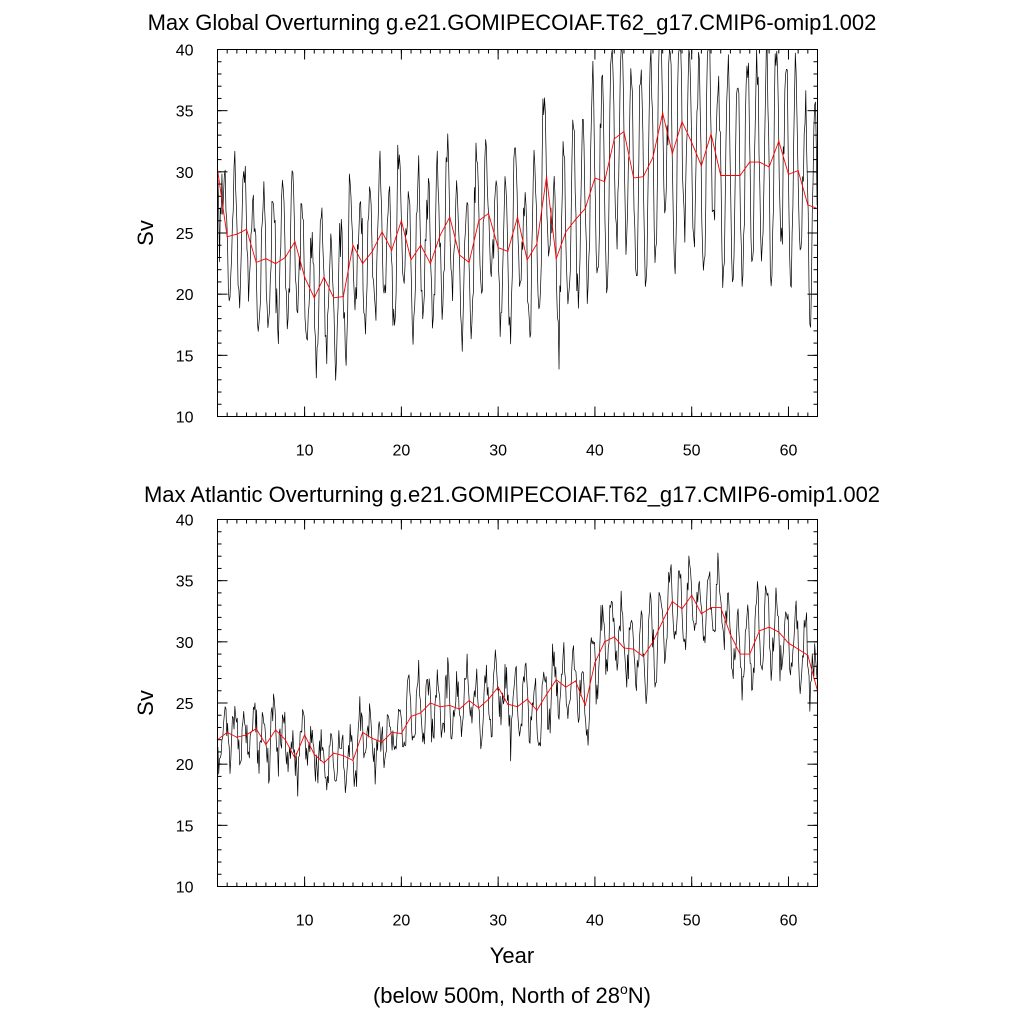 Image resolution: width=1024 pixels, height=1024 pixels. I want to click on atlantic-ytick-label: 10, so click(185, 888).